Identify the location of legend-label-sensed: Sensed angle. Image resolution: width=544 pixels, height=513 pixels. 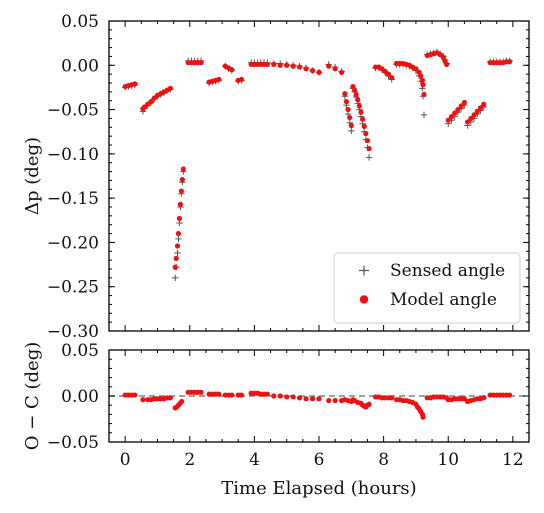
(447, 271).